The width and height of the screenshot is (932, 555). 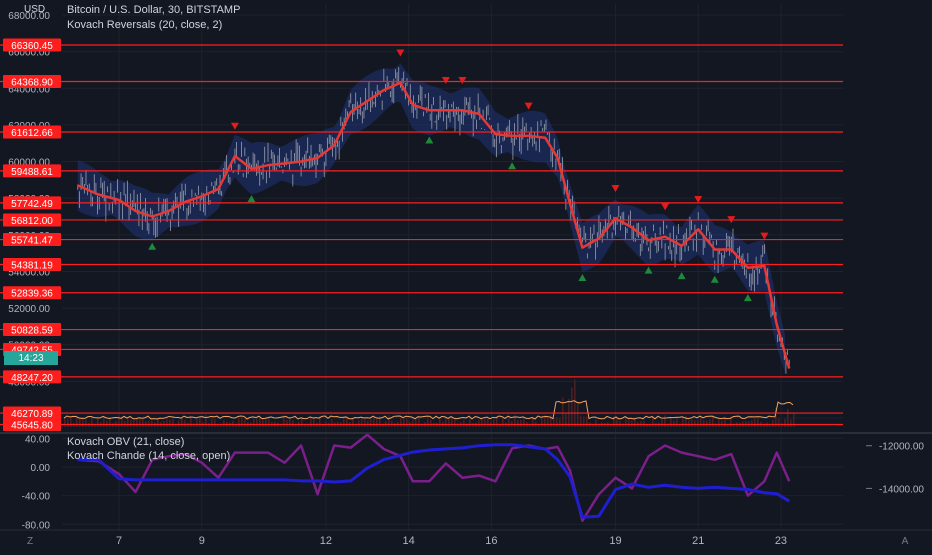 What do you see at coordinates (148, 456) in the screenshot?
I see `indicator-legend-chande: Kovach Chande (14, close, open)` at bounding box center [148, 456].